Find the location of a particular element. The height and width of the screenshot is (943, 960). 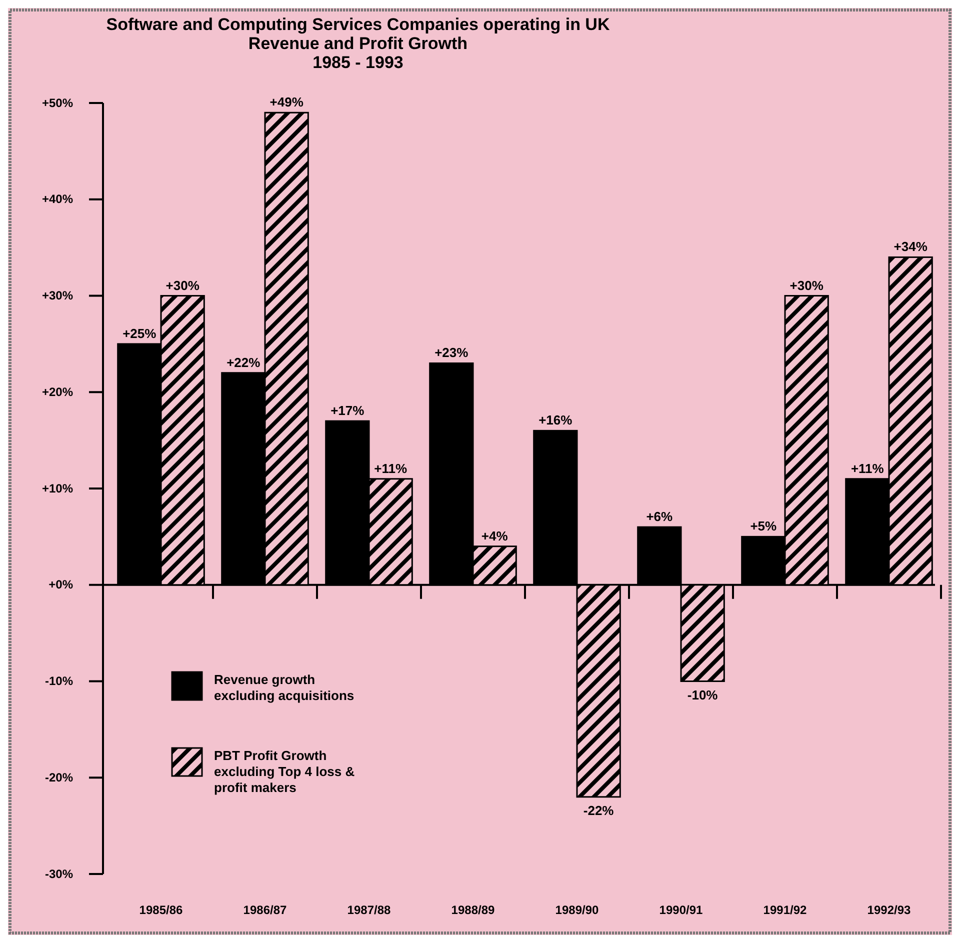

data-label: +6% is located at coordinates (660, 516).